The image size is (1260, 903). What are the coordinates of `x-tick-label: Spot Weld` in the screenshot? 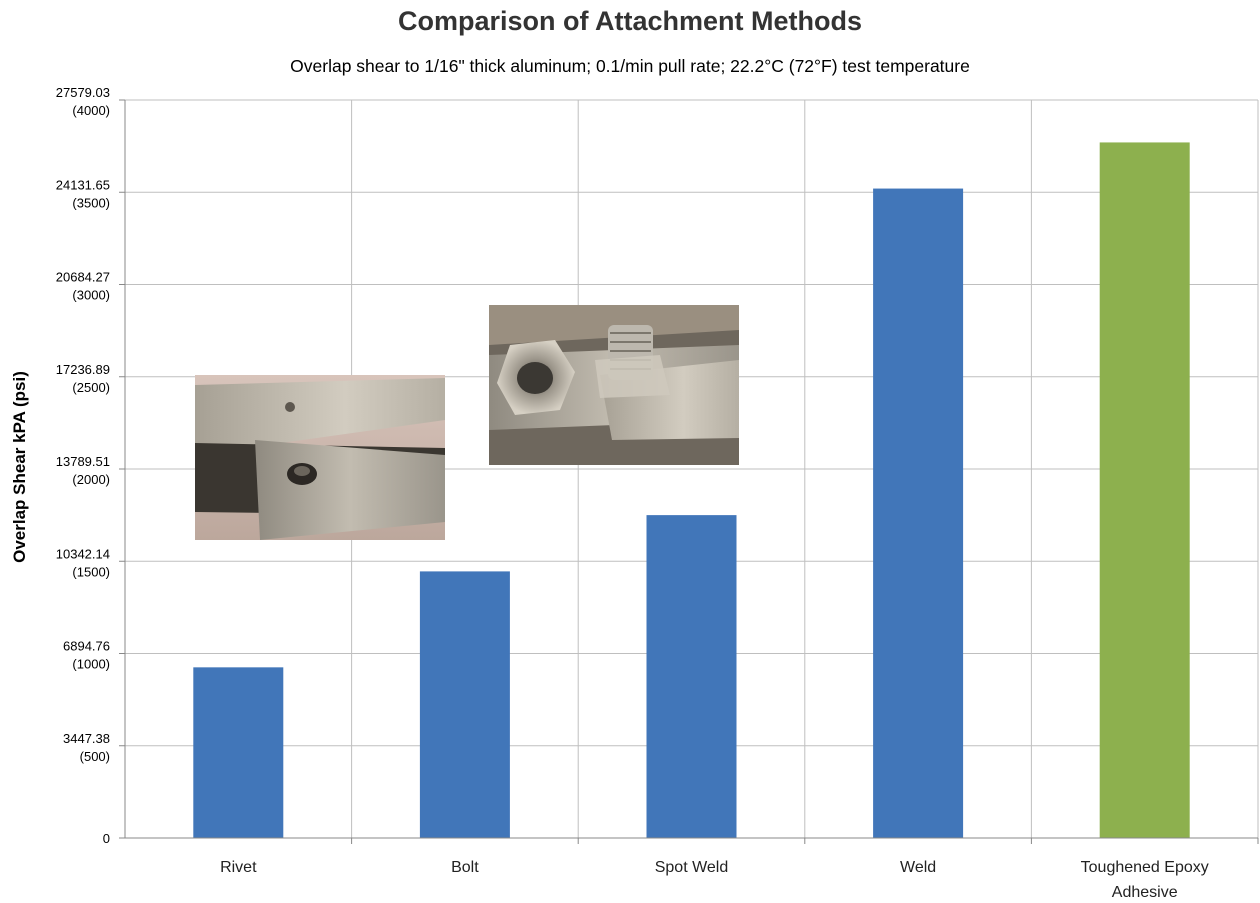 It's located at (692, 867).